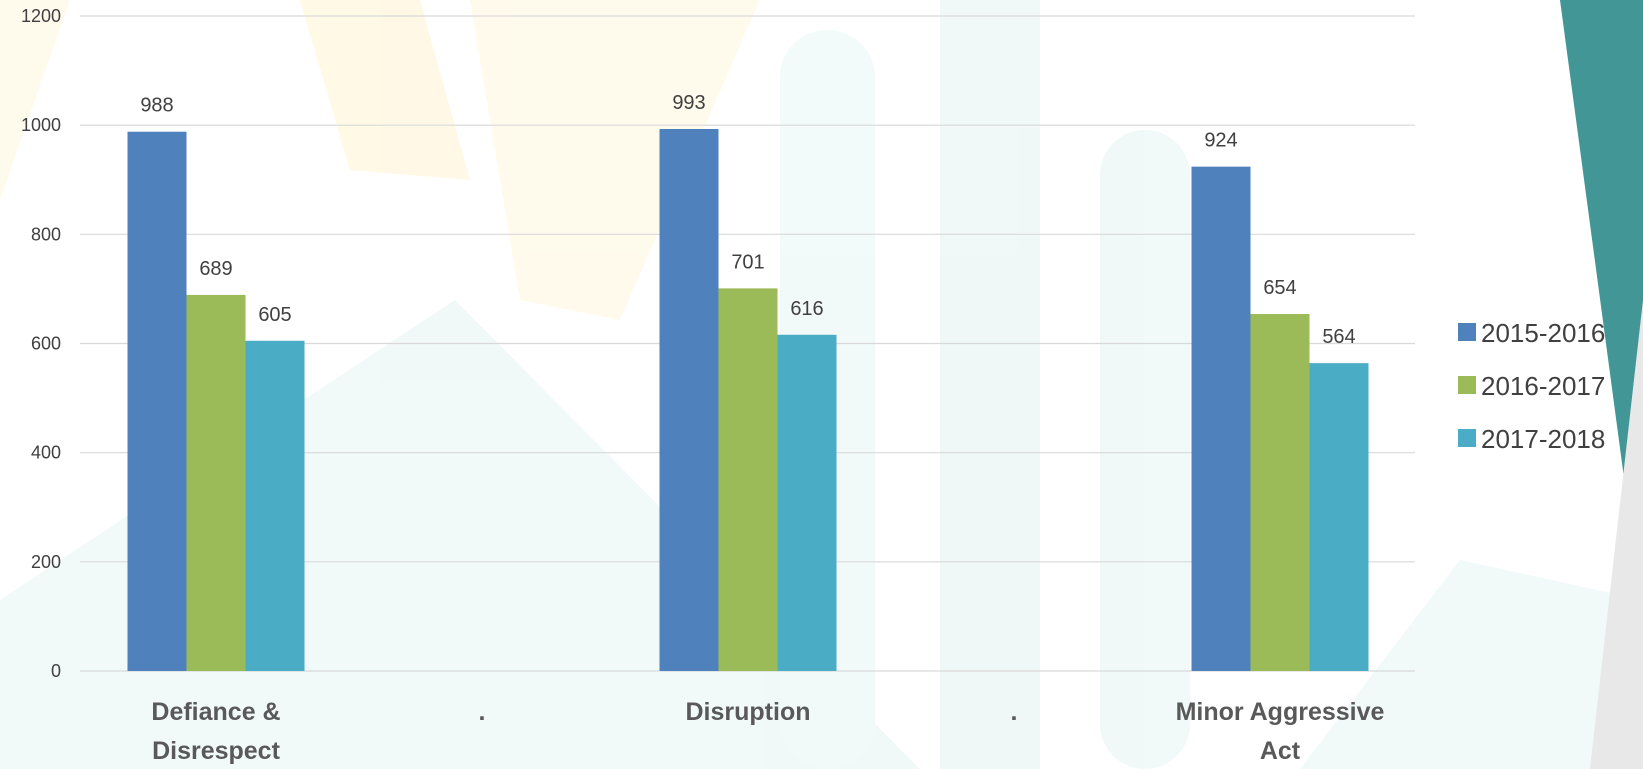 The height and width of the screenshot is (769, 1643). Describe the element at coordinates (46, 234) in the screenshot. I see `y-tick-label: 800` at that location.